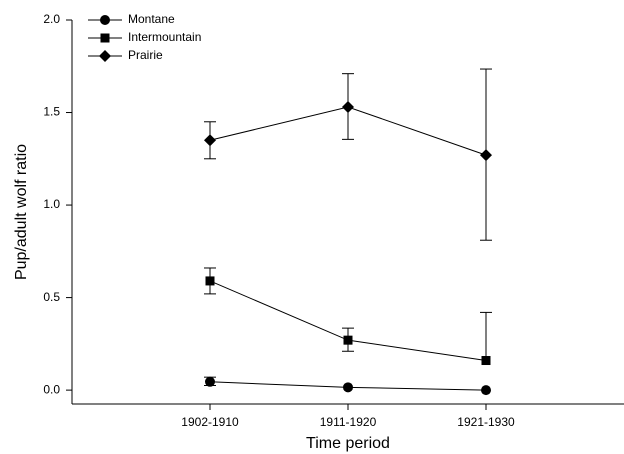  Describe the element at coordinates (51, 112) in the screenshot. I see `y-tick-label: 1.5` at that location.